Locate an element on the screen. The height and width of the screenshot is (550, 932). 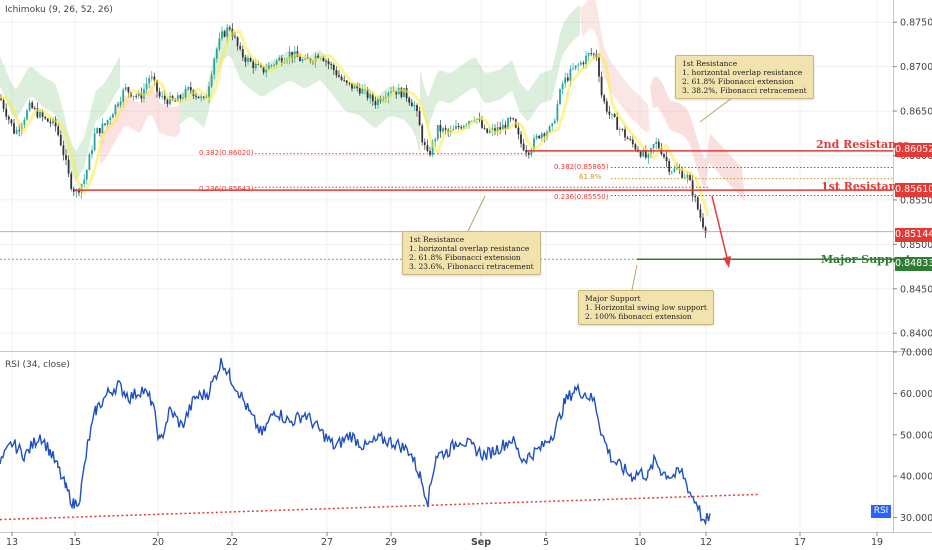
major-support-label: Major Support is located at coordinates (866, 259).